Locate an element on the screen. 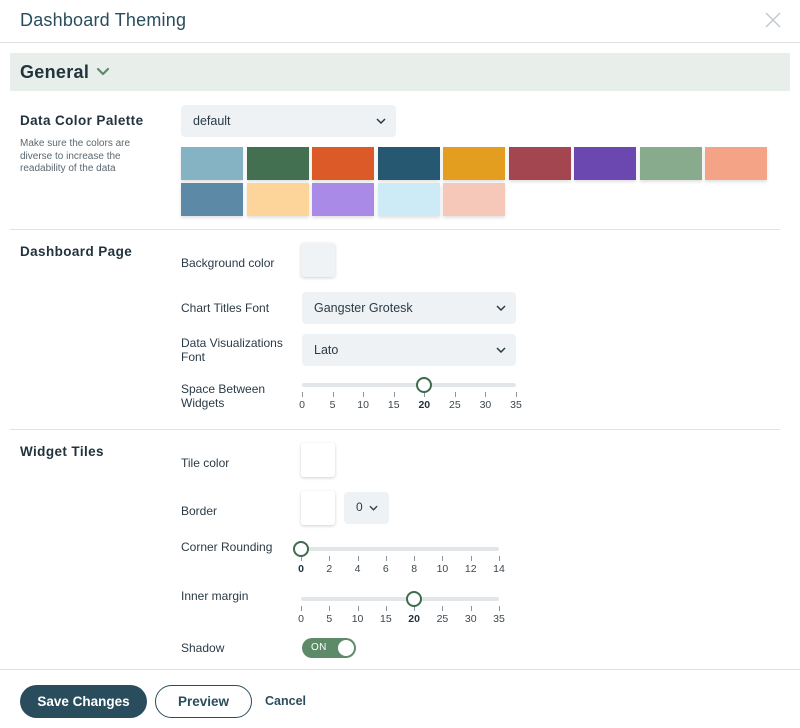 The width and height of the screenshot is (800, 728). slider-tick-label: 4 is located at coordinates (357, 569).